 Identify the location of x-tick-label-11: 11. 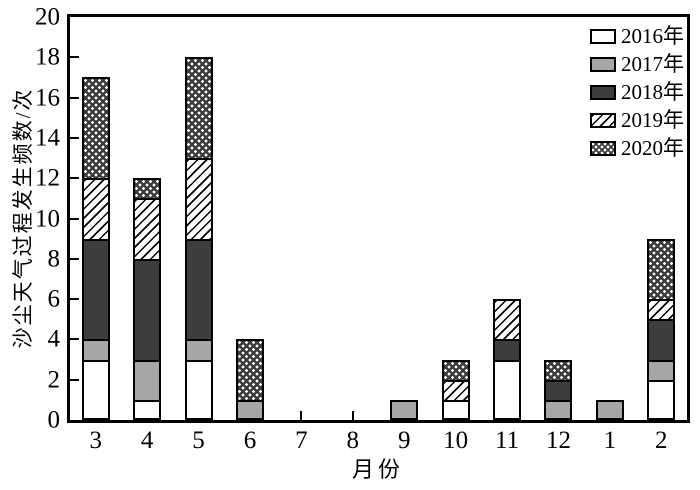
(507, 440).